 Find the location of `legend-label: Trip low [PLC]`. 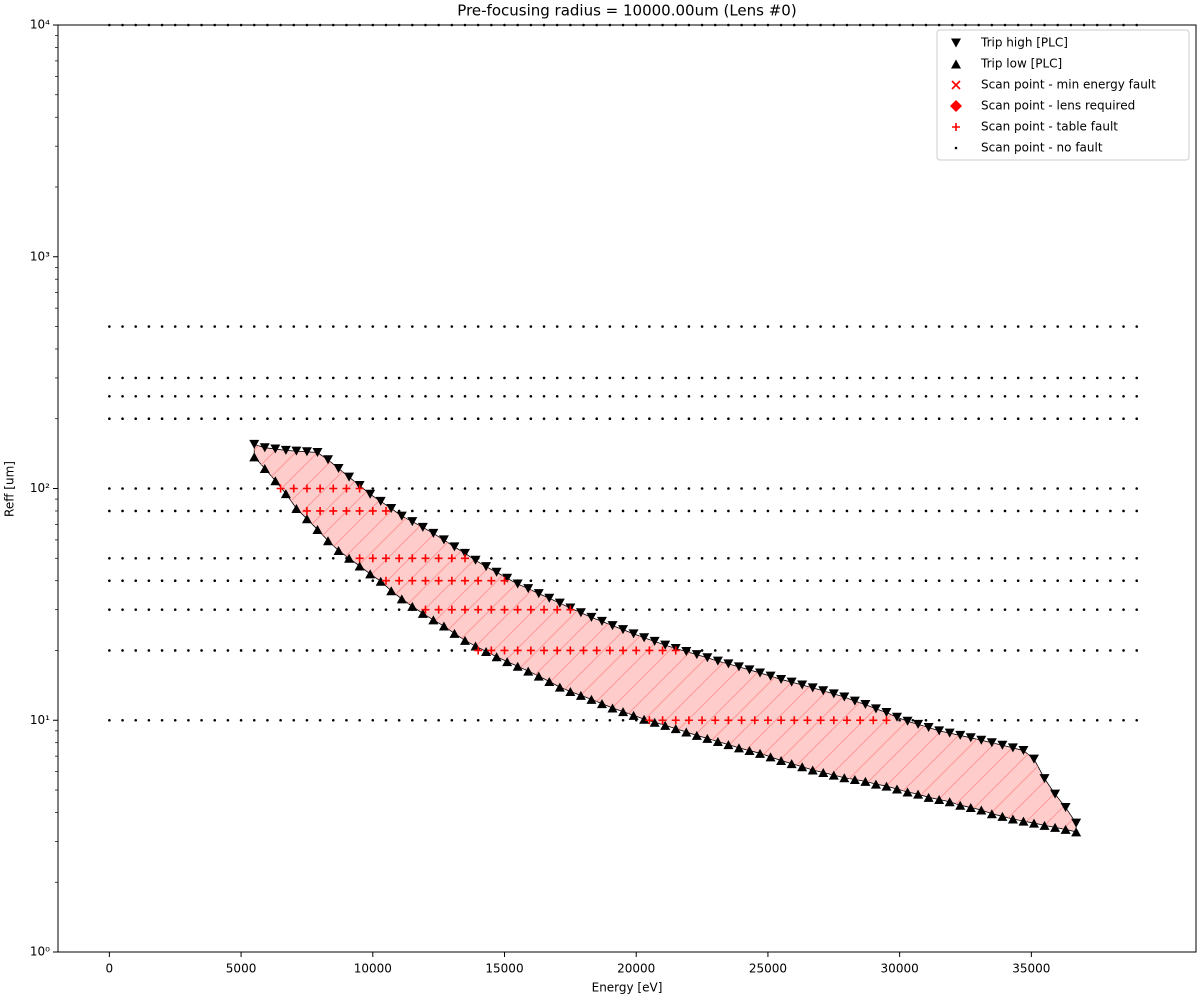

legend-label: Trip low [PLC] is located at coordinates (1021, 64).